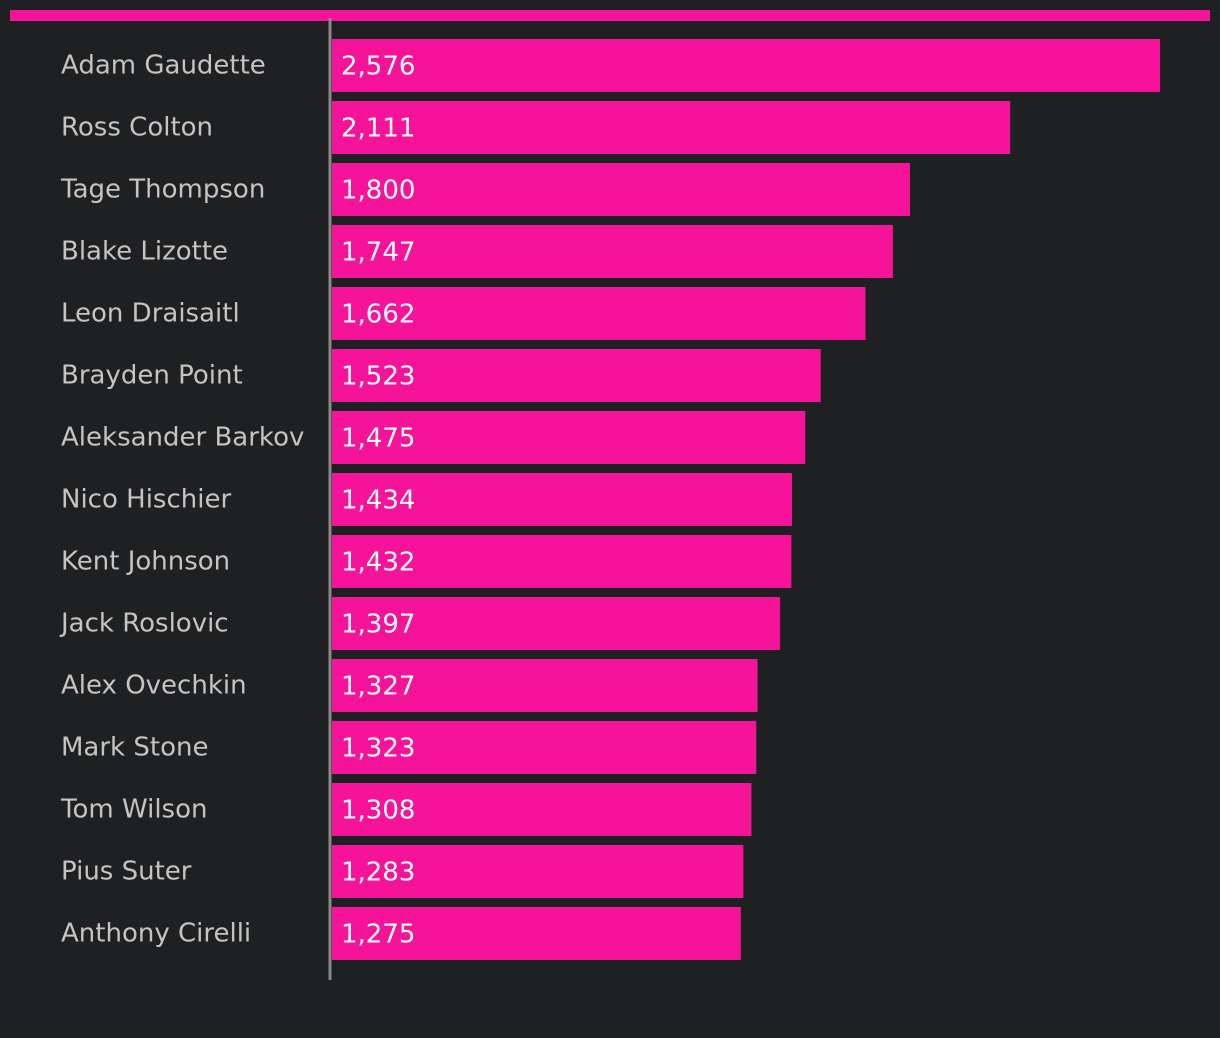 This screenshot has height=1038, width=1220. What do you see at coordinates (133, 810) in the screenshot?
I see `category-label: Tom Wilson` at bounding box center [133, 810].